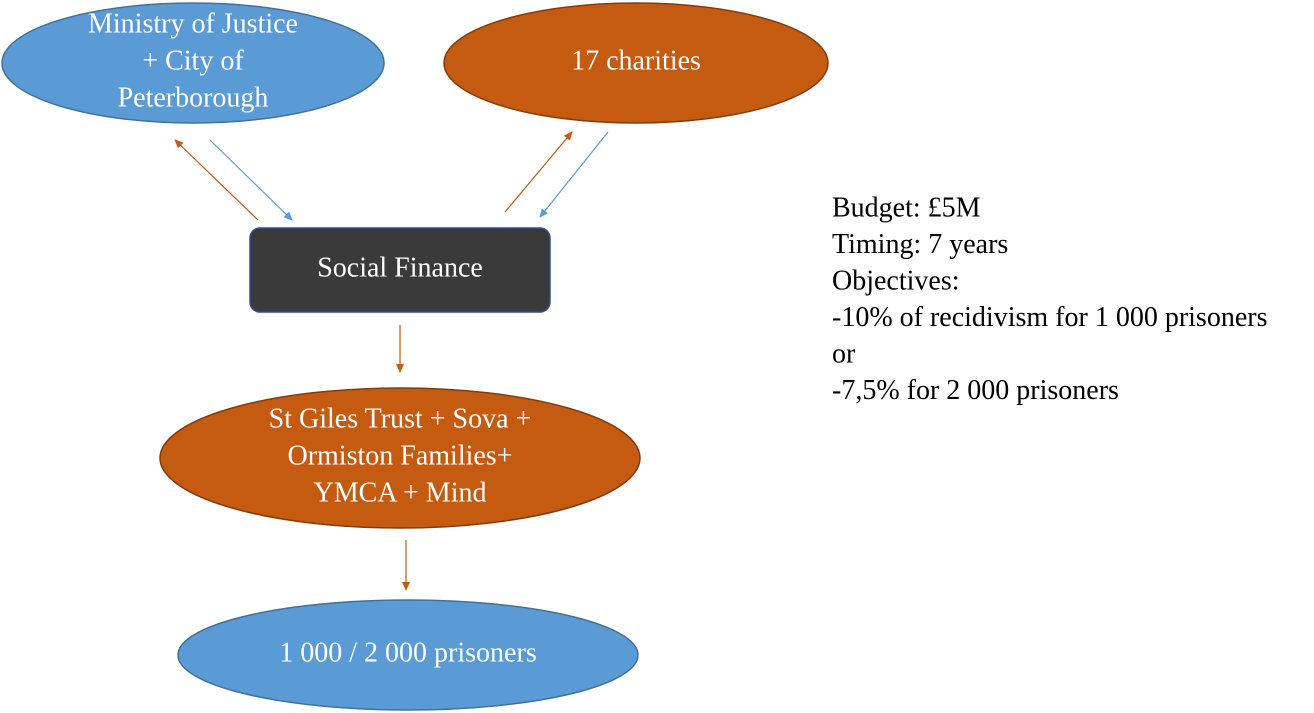  What do you see at coordinates (407, 652) in the screenshot?
I see `node-label: 1 000 / 2 000 prisoners` at bounding box center [407, 652].